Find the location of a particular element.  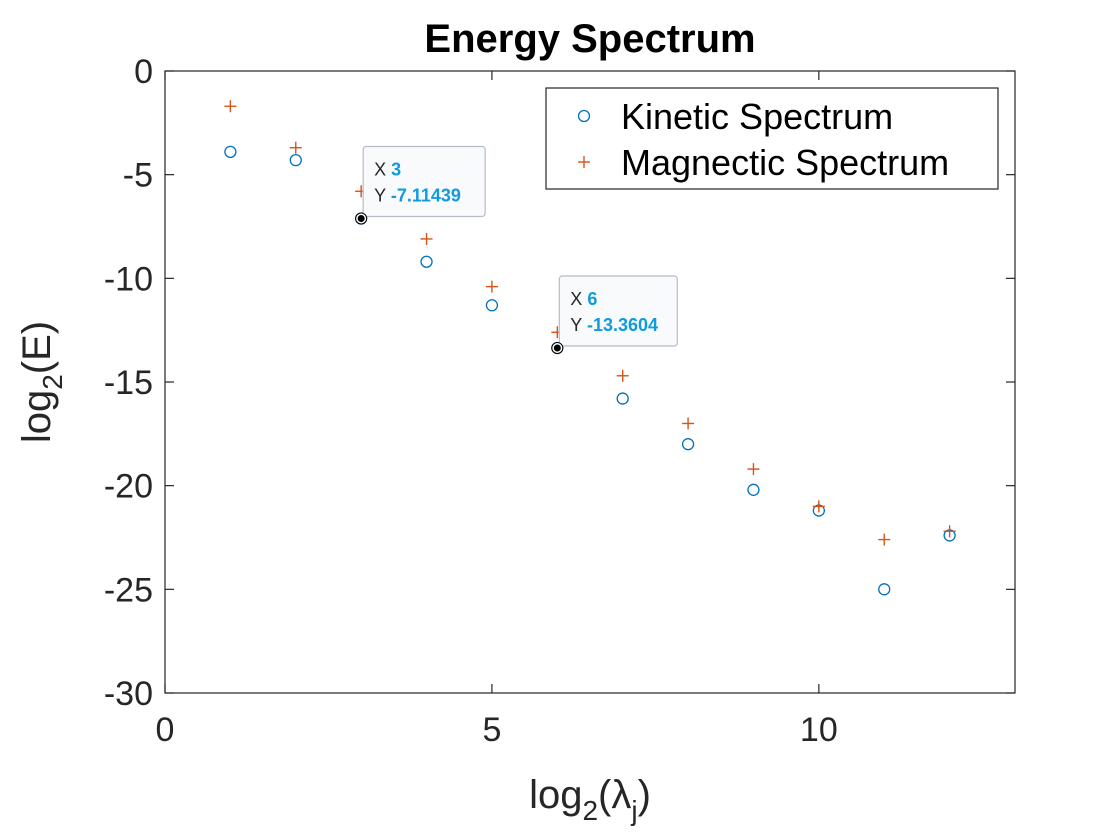

chart-title: Energy Spectrum is located at coordinates (589, 39).